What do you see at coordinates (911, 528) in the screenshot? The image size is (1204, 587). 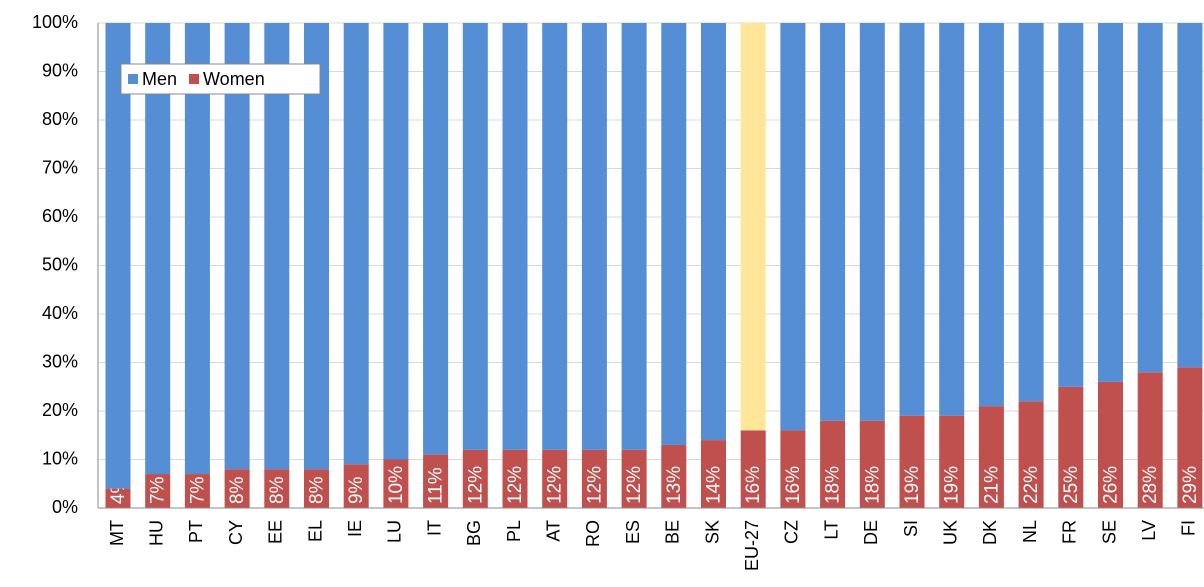 I see `x-tick-label: SI` at bounding box center [911, 528].